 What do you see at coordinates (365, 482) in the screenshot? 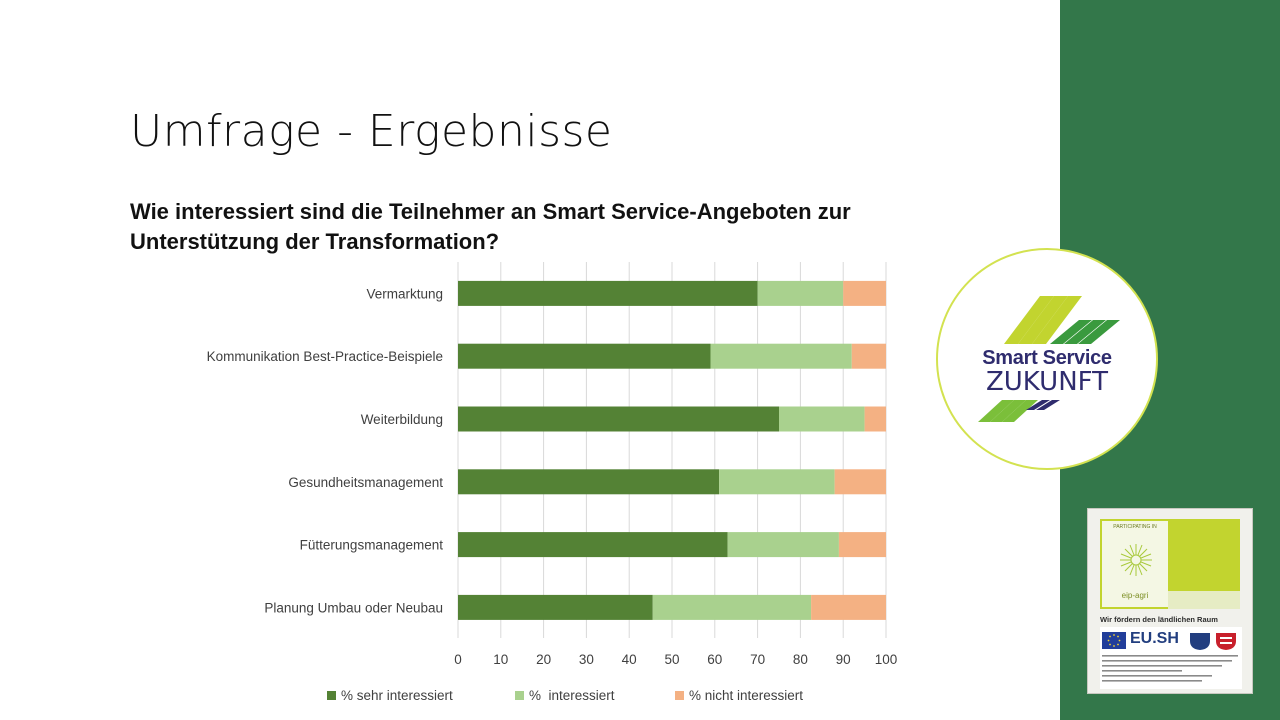
I see `category-label: Gesundheitsmanagement` at bounding box center [365, 482].